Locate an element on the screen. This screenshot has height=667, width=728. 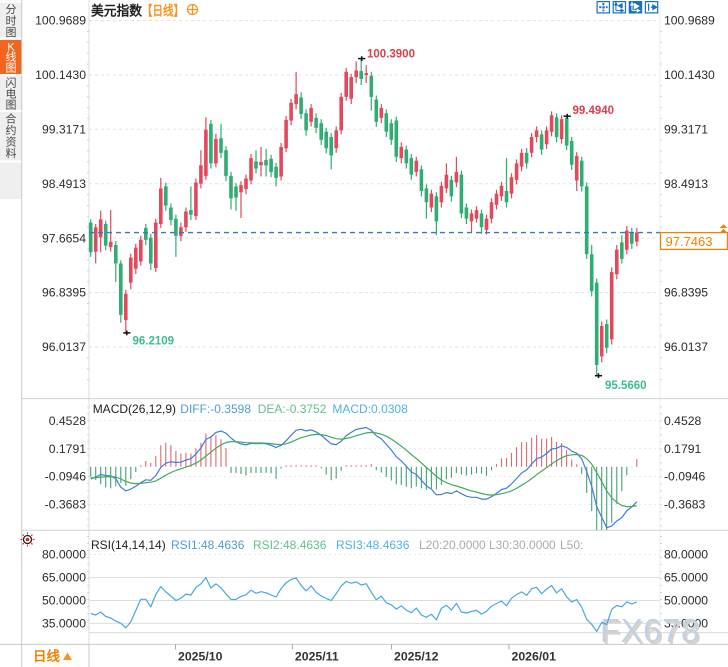
svg-text: L30:30.0000 is located at coordinates (522, 545).